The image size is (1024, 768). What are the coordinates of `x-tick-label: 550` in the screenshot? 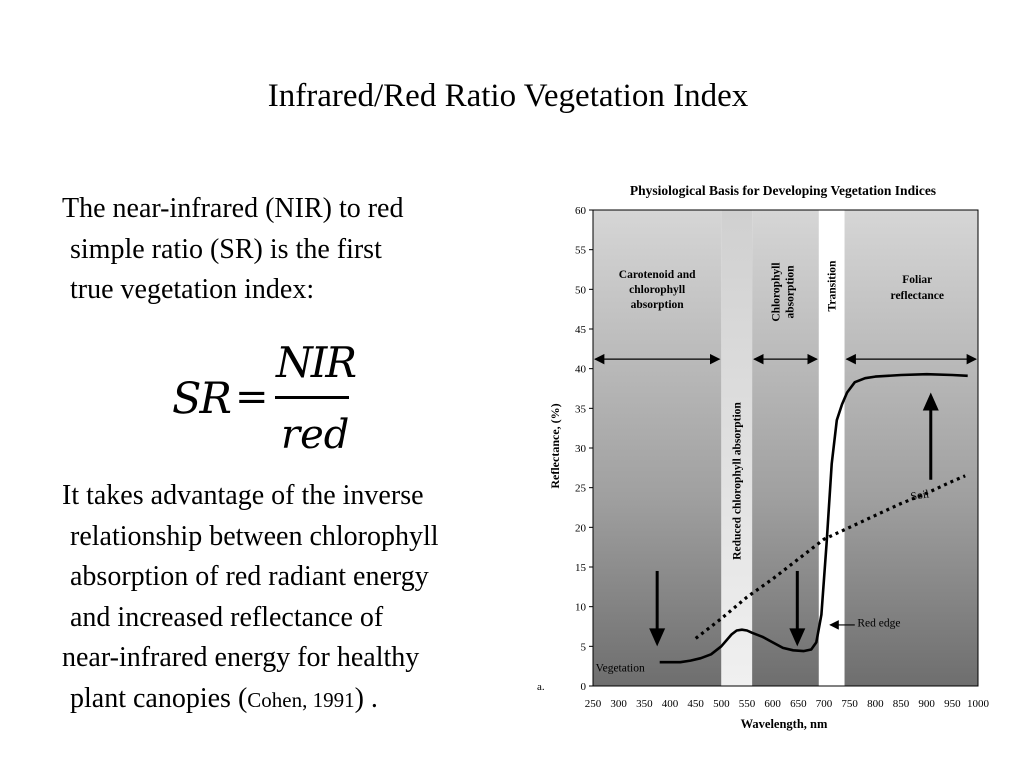 It's located at (747, 704).